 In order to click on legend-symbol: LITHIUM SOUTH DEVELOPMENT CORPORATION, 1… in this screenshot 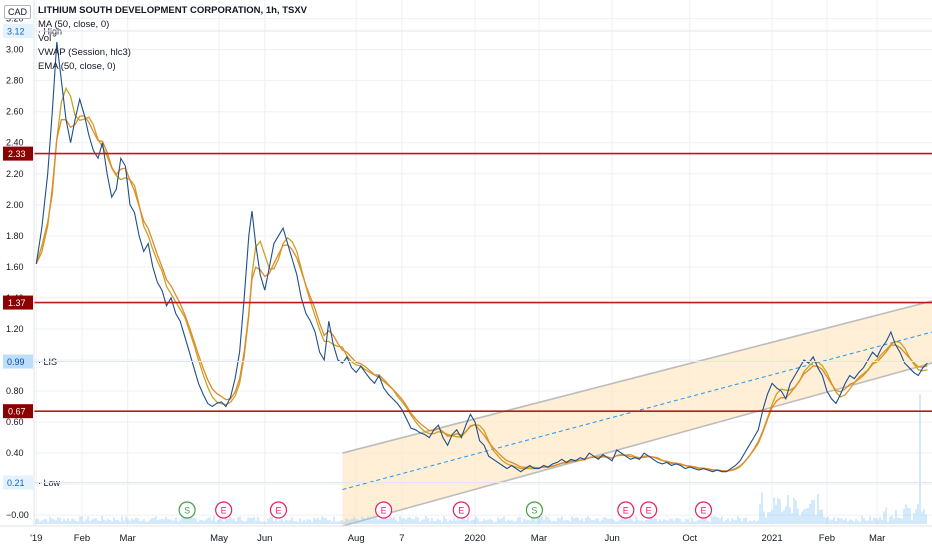, I will do `click(173, 10)`.